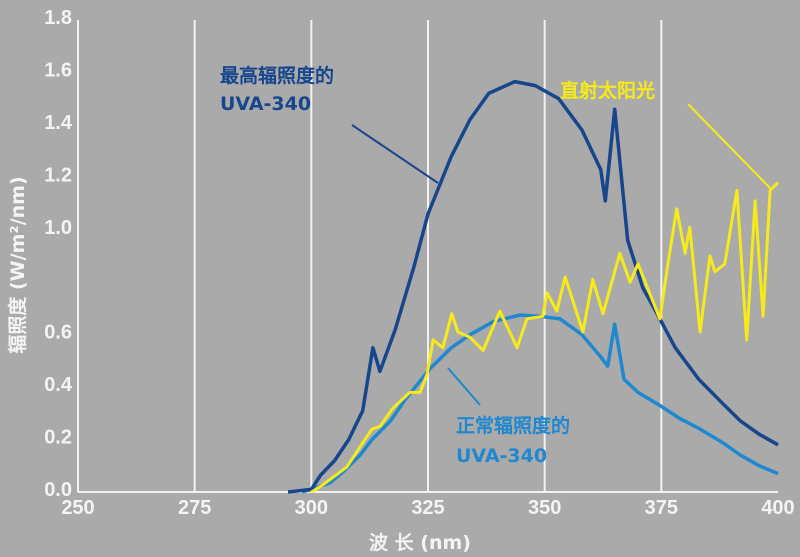 Image resolution: width=800 pixels, height=557 pixels. I want to click on series-label-high-line2: UVA-340, so click(265, 104).